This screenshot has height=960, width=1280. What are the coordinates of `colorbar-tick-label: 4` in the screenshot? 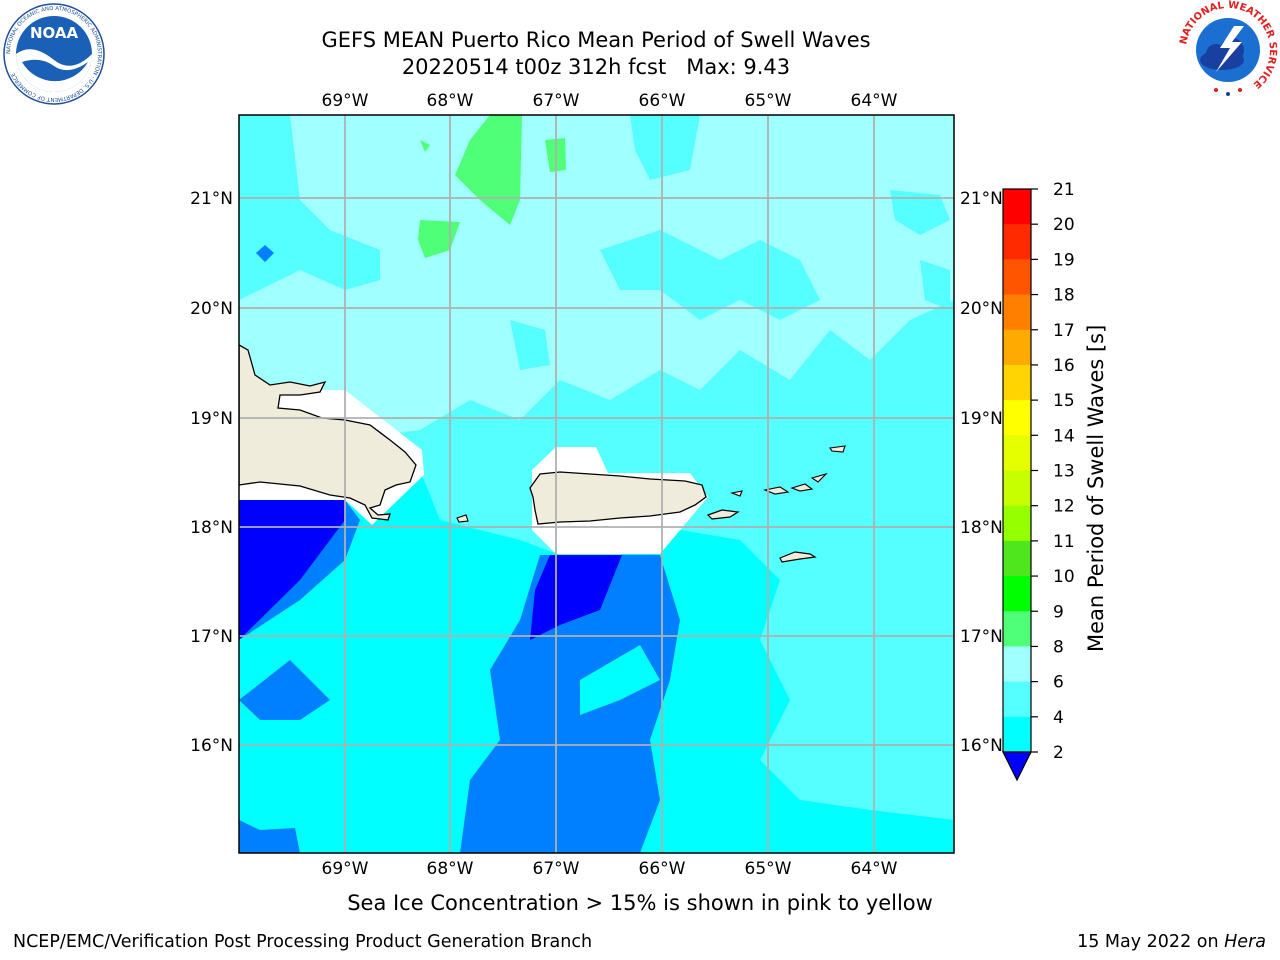 It's located at (1058, 718).